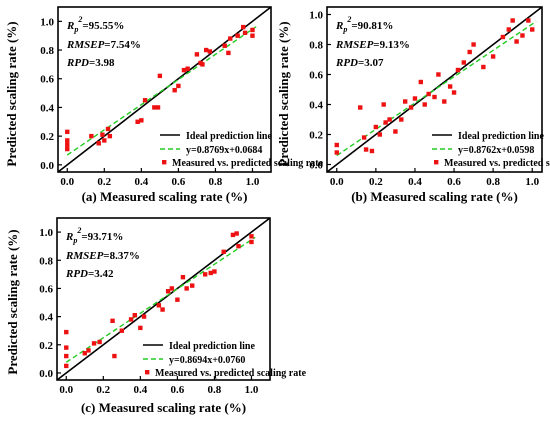 The width and height of the screenshot is (550, 425). I want to click on rp2-value: =90.81%, so click(372, 26).